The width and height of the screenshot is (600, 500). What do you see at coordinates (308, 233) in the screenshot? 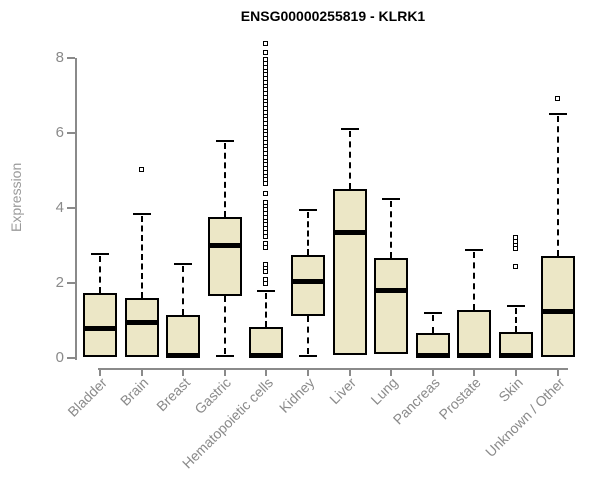
I see `upper-whisker-kidney` at bounding box center [308, 233].